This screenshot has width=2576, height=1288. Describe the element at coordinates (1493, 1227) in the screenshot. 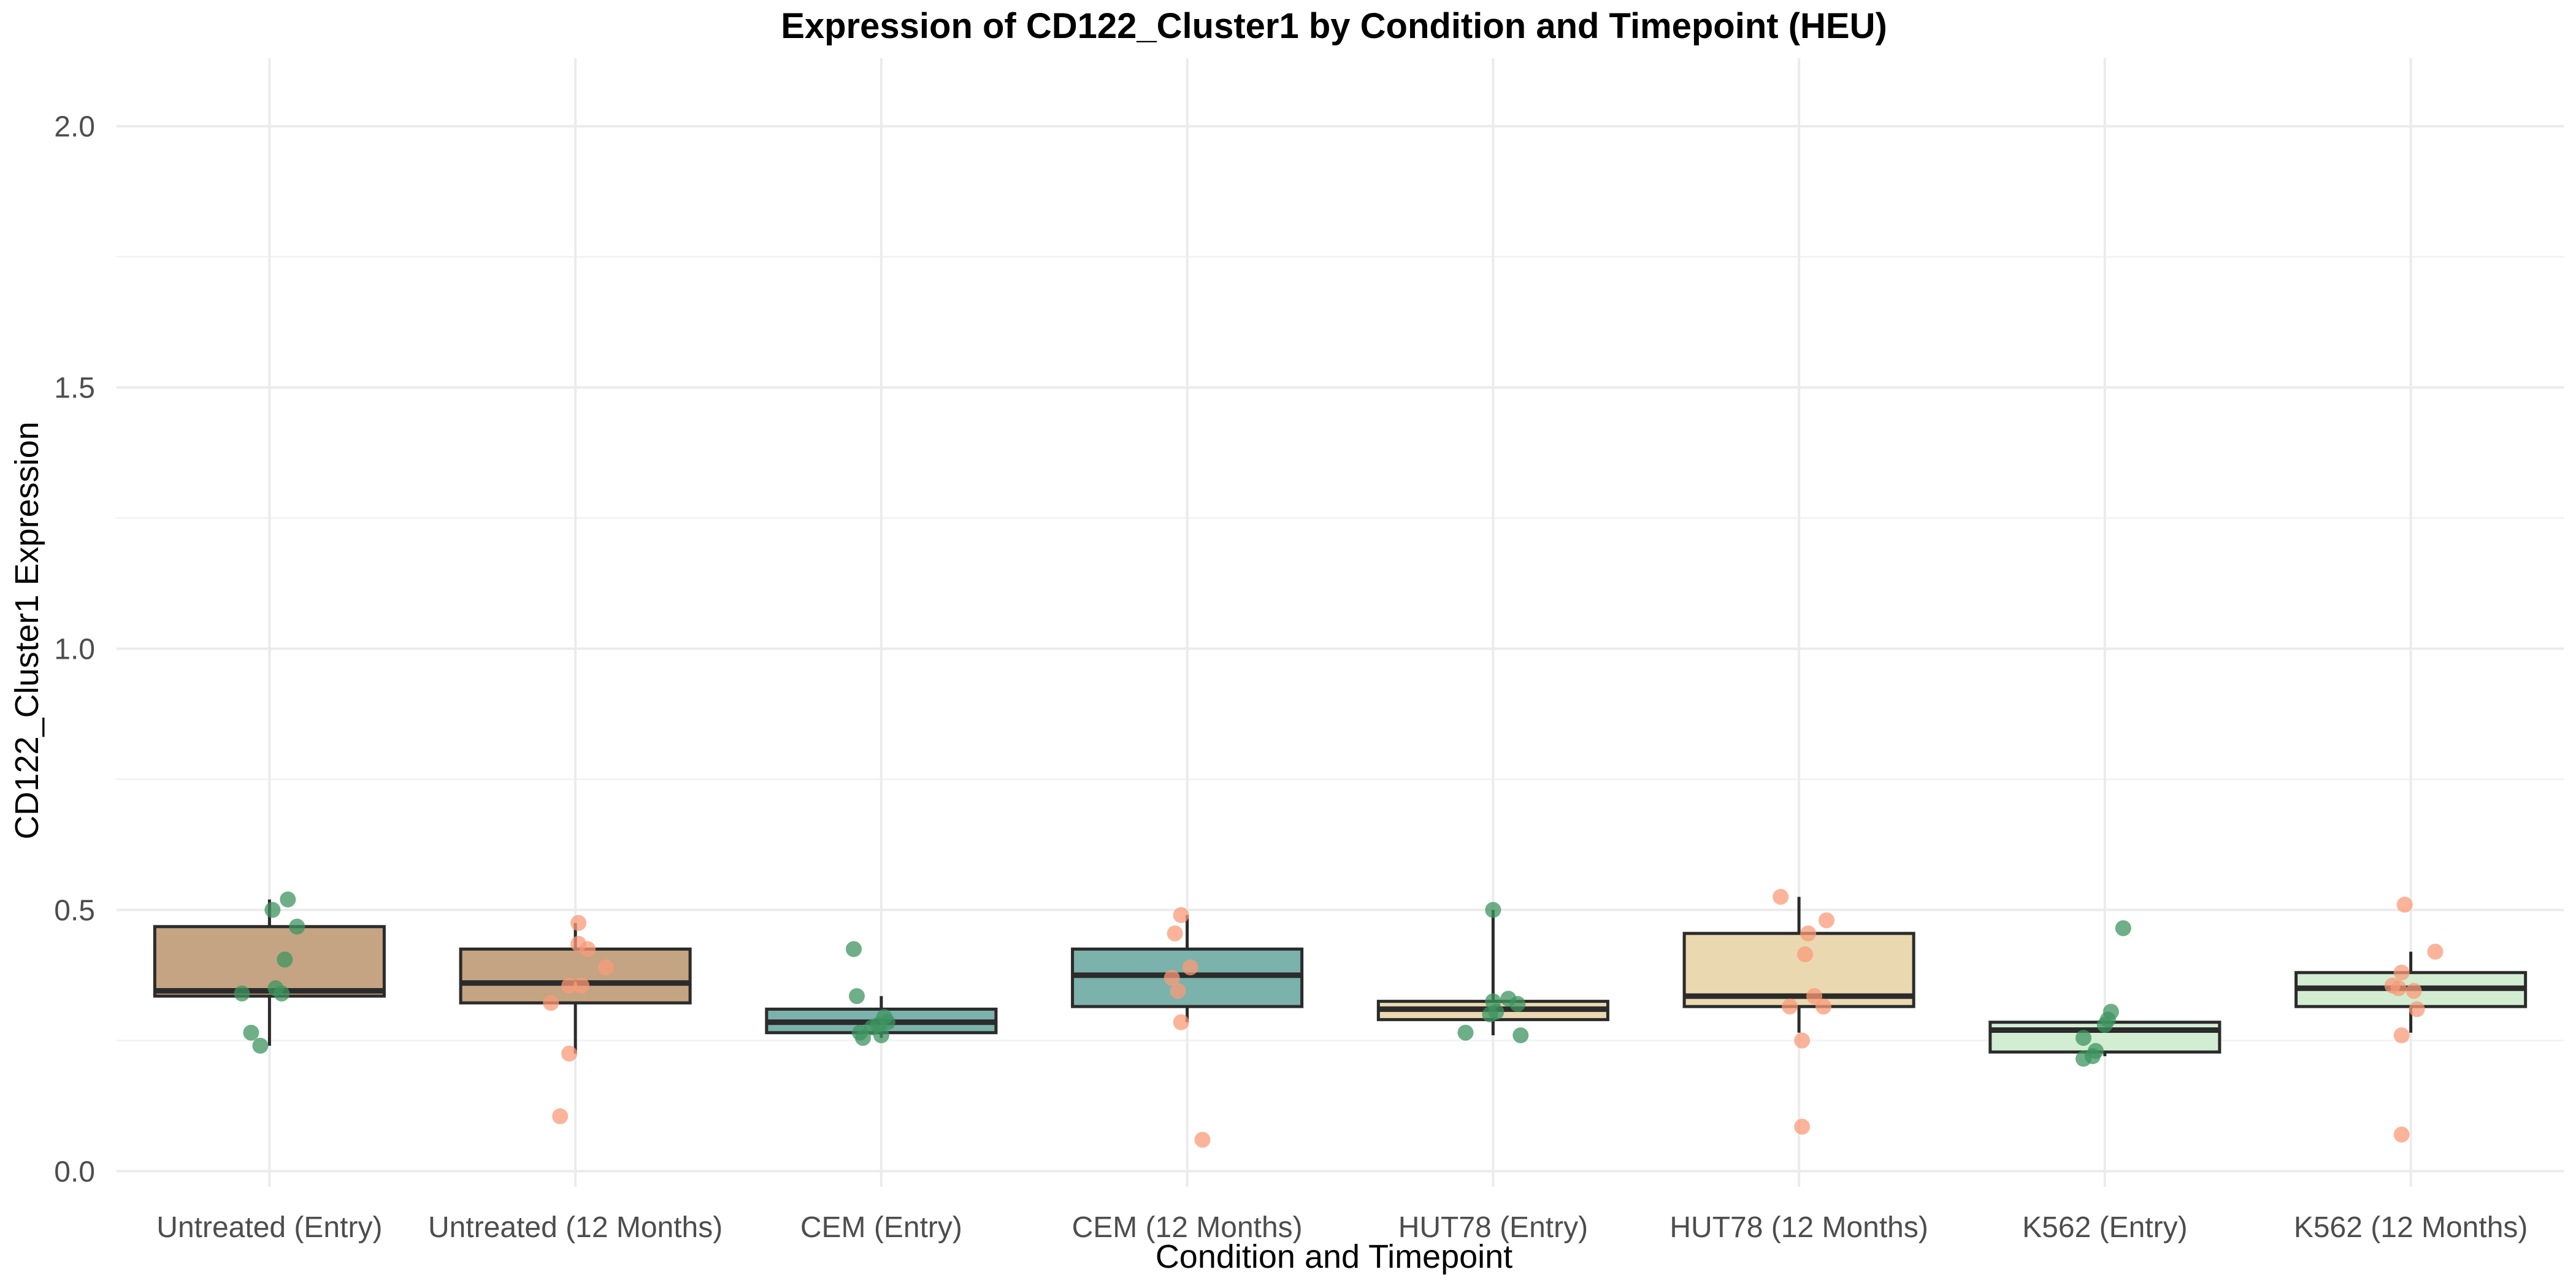

I see `x-tick-label: HUT78 (Entry)` at that location.